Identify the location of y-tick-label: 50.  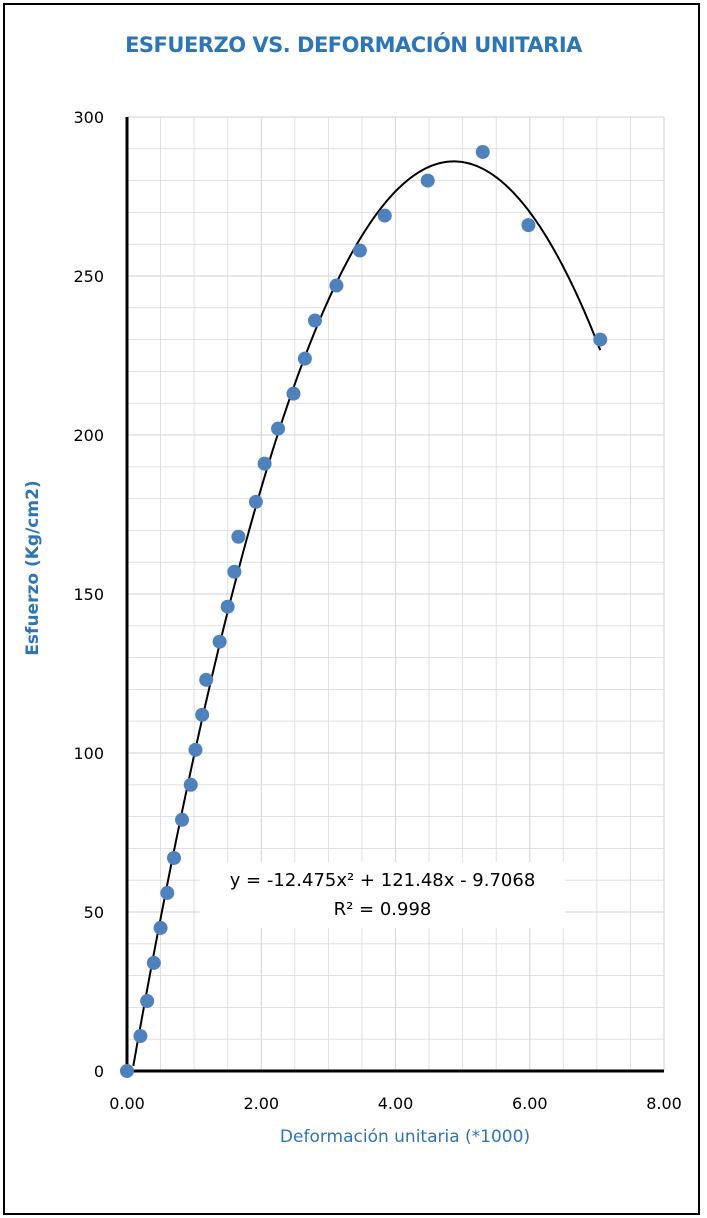
(94, 912).